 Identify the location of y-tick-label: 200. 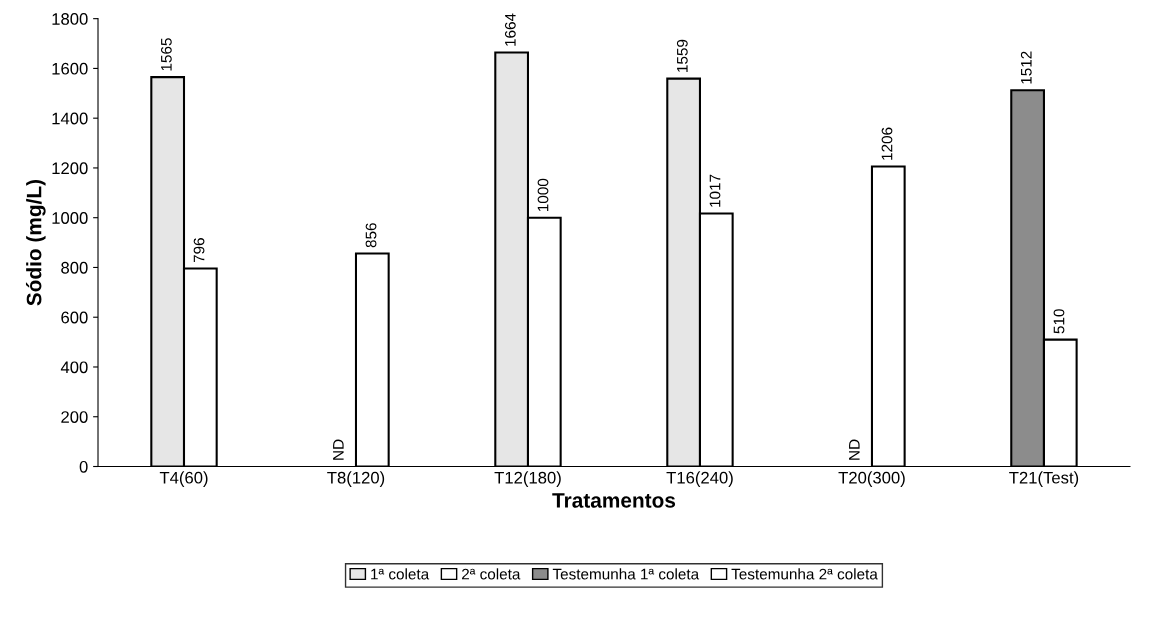
(74, 417).